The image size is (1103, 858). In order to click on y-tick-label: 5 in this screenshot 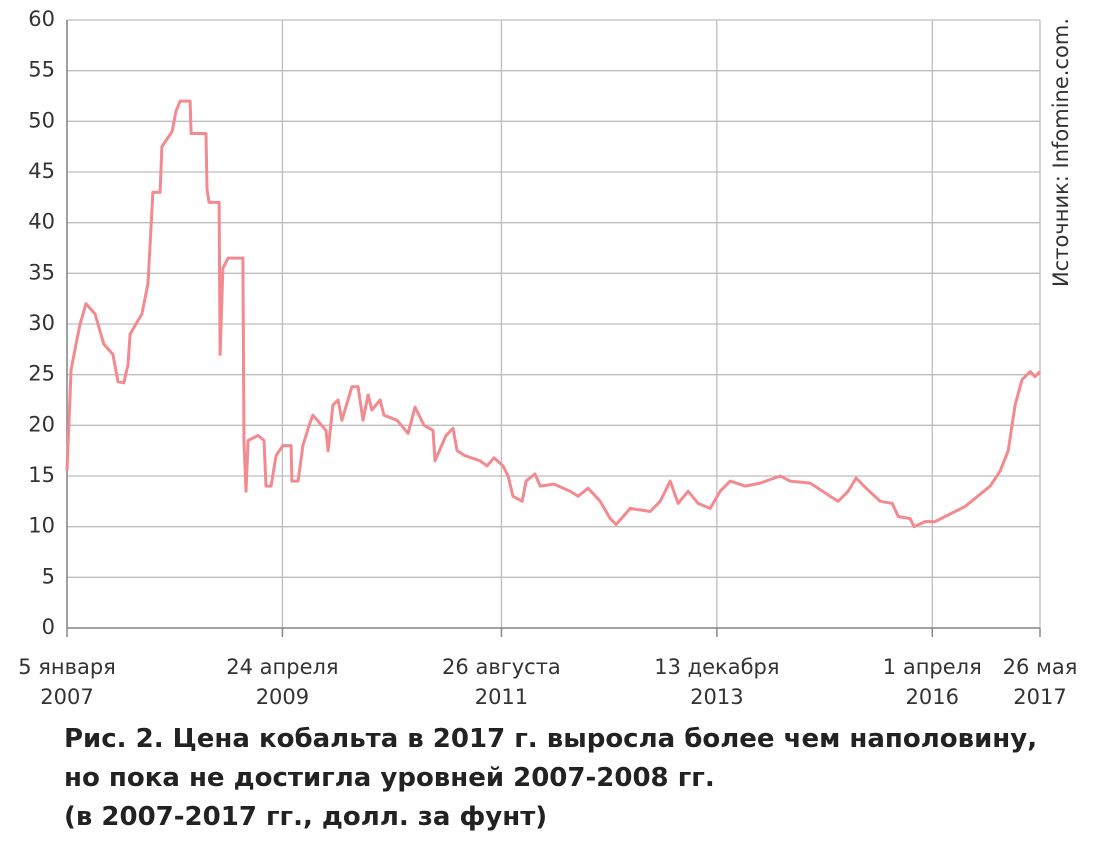, I will do `click(48, 576)`.